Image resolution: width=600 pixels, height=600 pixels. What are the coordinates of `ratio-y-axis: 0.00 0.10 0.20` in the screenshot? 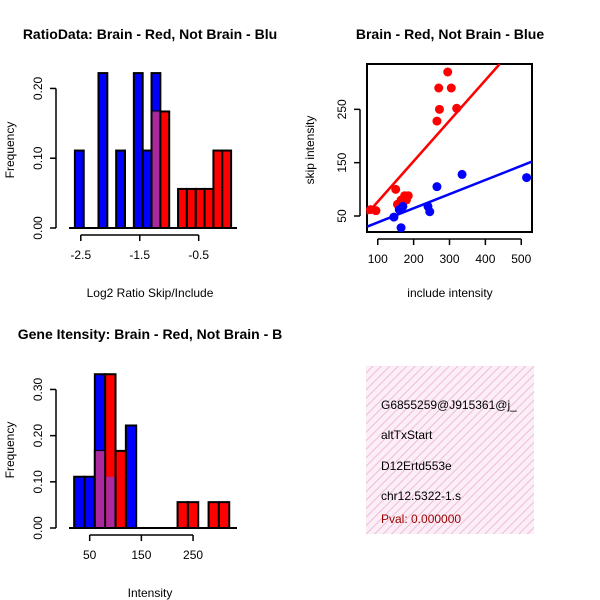 It's located at (44, 158).